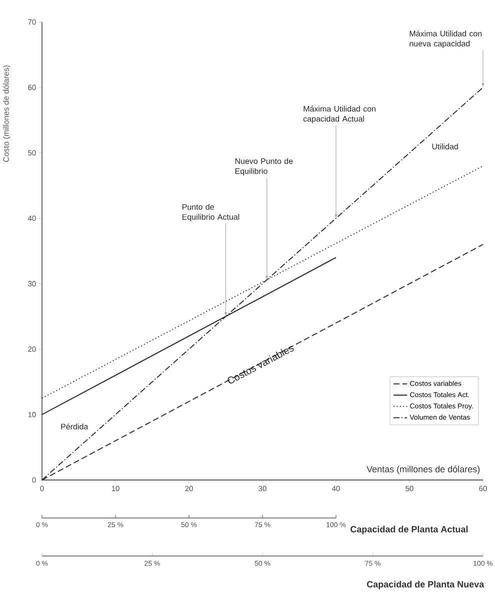 This screenshot has width=495, height=603. I want to click on y-axis-title: Costo (millones de dólares), so click(6, 113).